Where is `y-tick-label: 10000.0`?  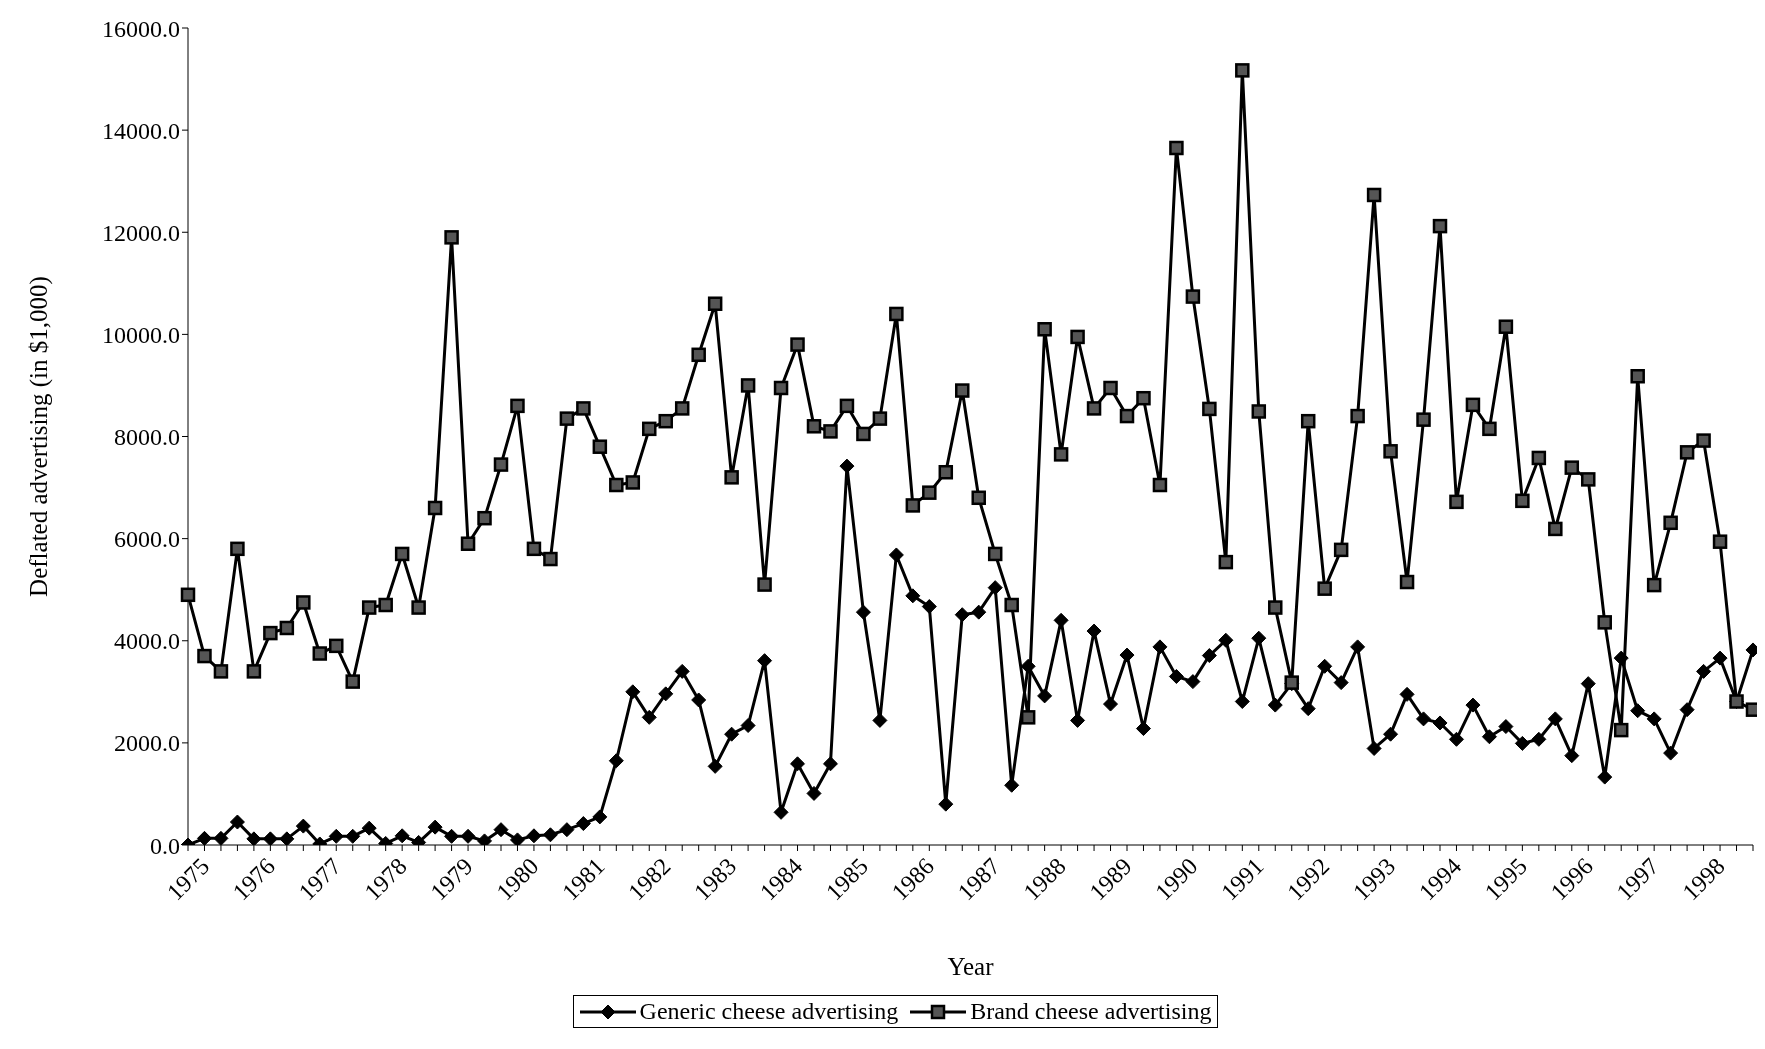 y-tick-label: 10000.0 is located at coordinates (141, 334).